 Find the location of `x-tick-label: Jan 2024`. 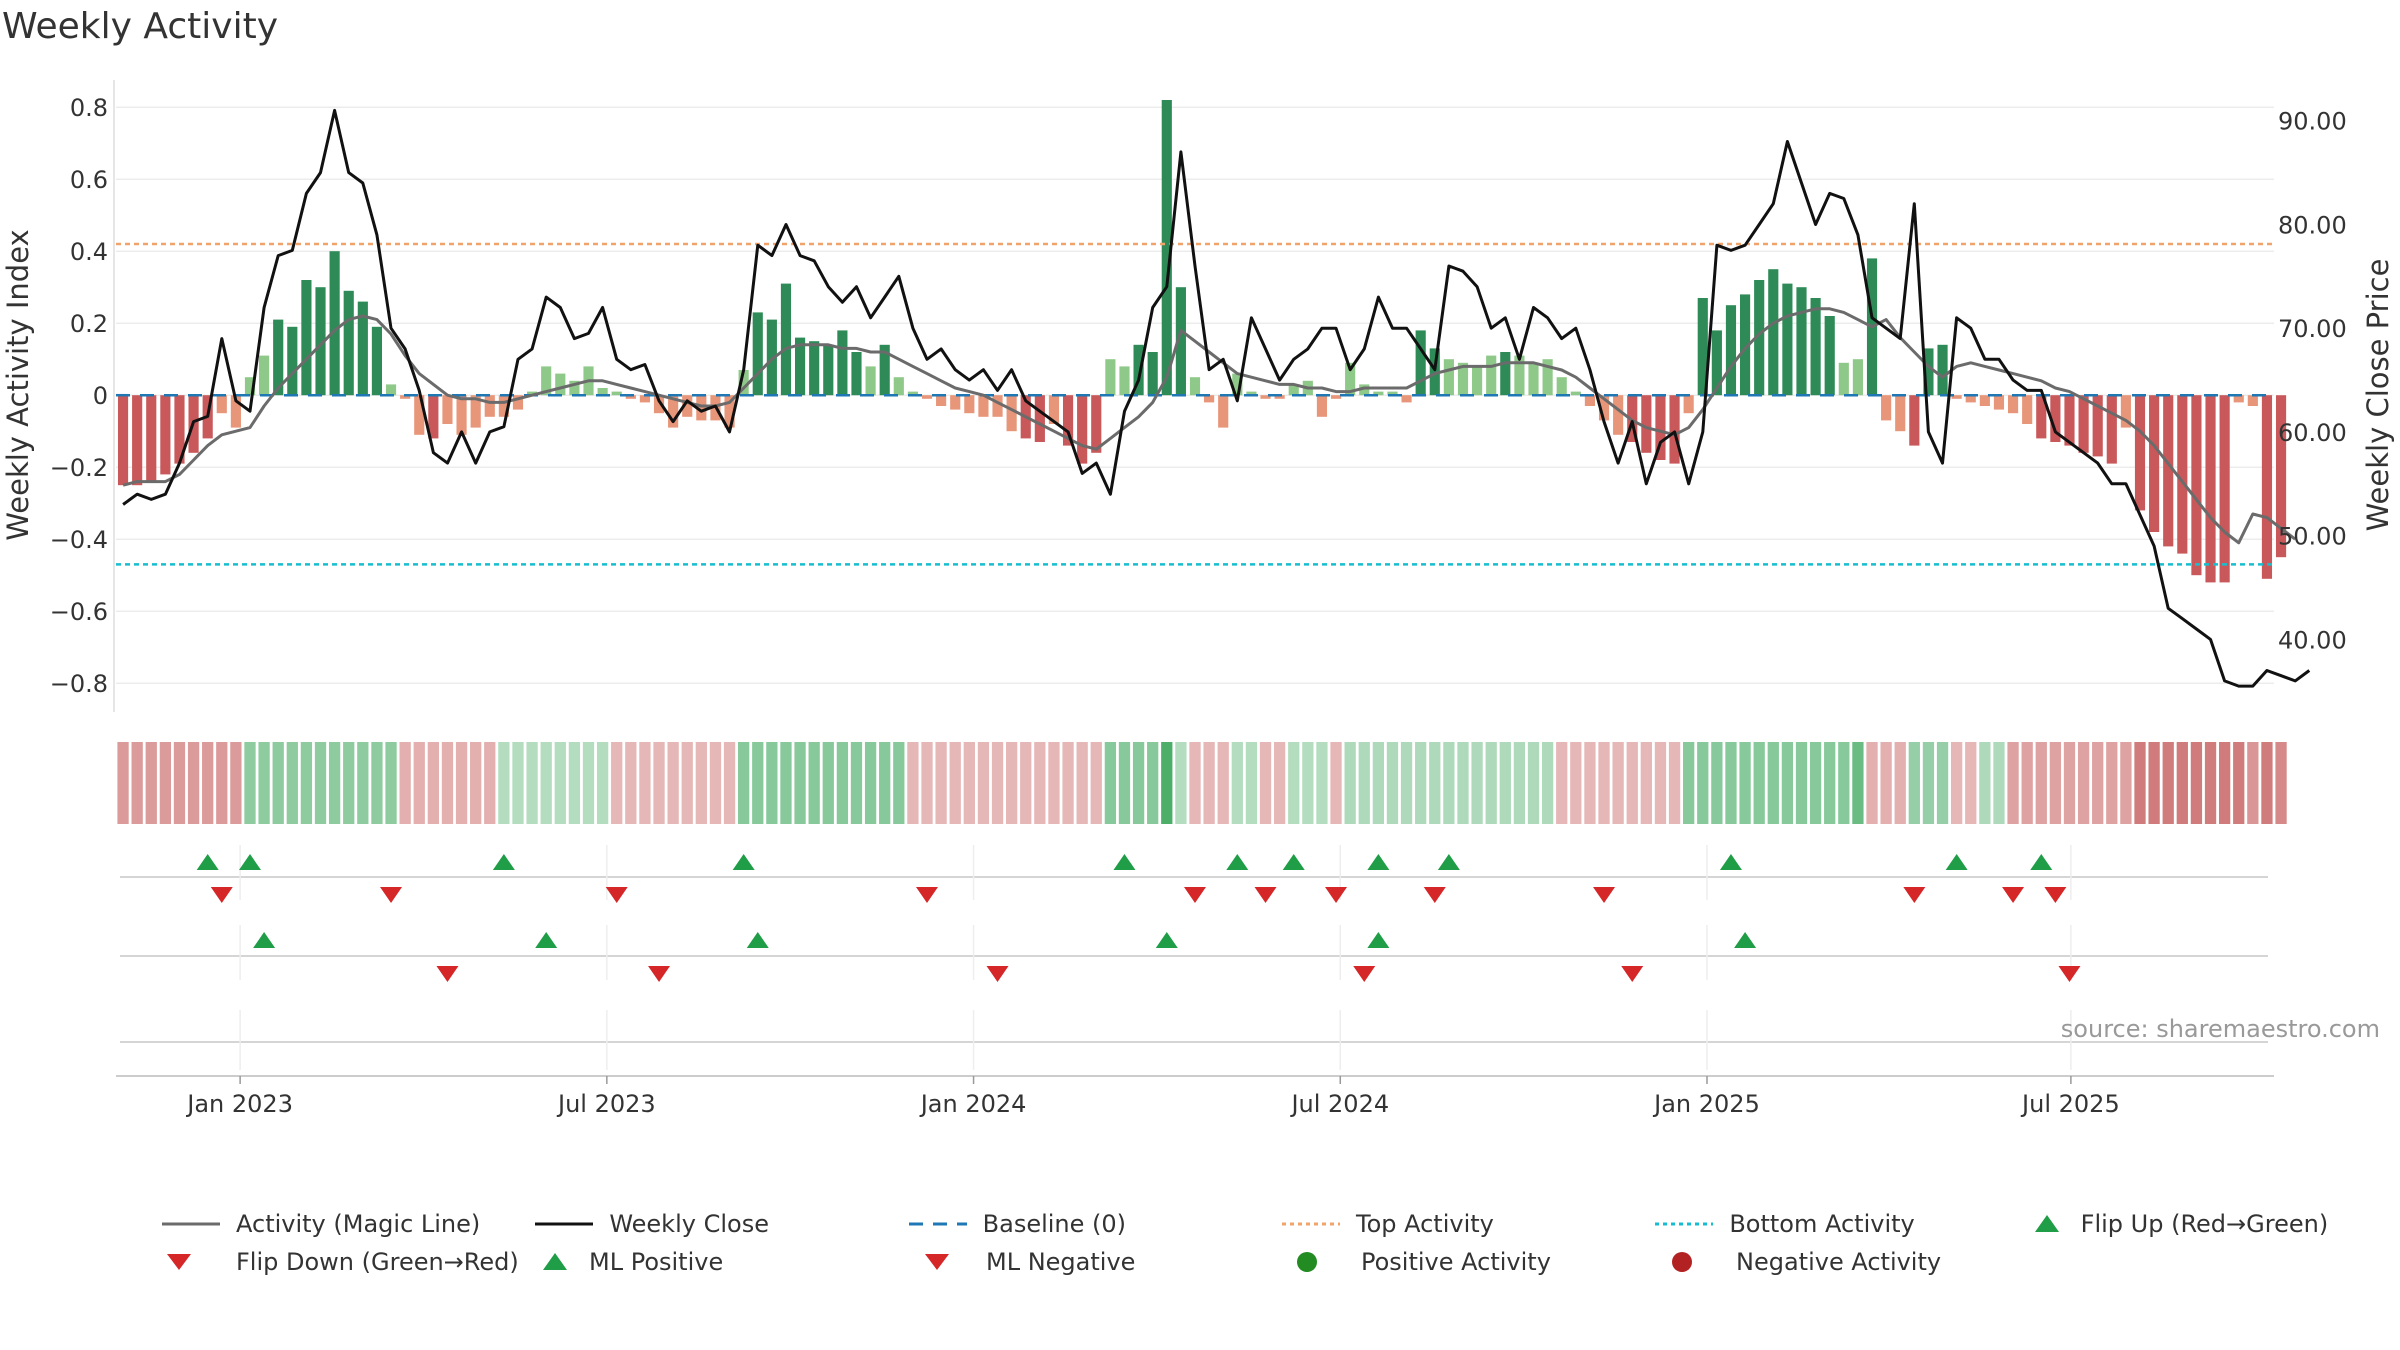

x-tick-label: Jan 2024 is located at coordinates (973, 1104).